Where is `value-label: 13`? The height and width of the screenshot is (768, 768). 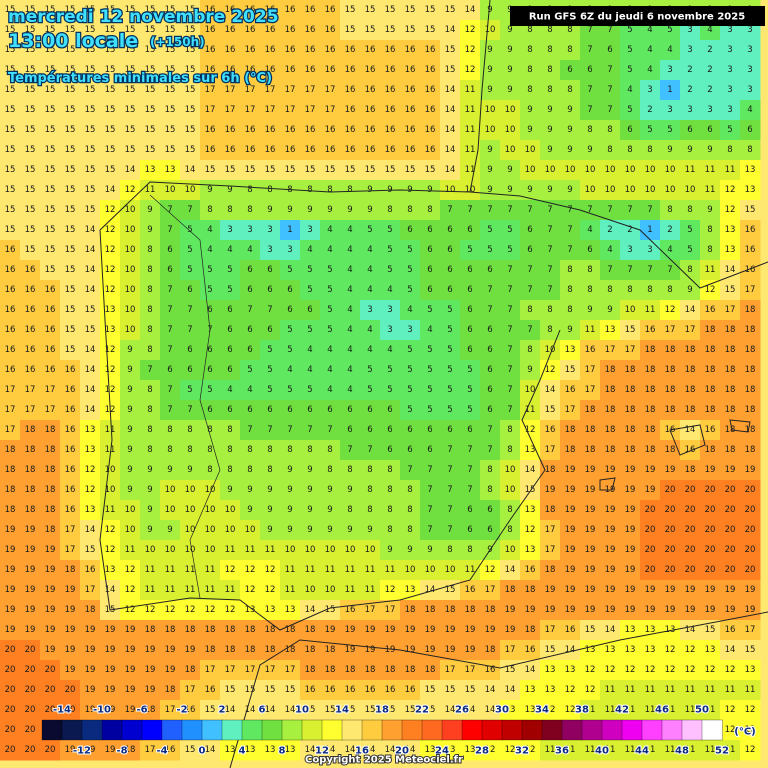
value-label: 13 is located at coordinates (270, 750).